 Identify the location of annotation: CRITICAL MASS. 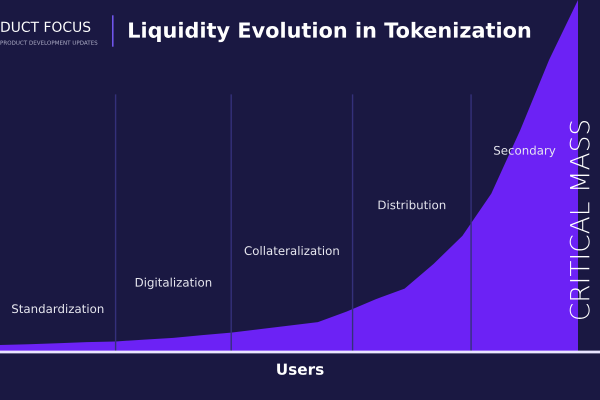
(580, 219).